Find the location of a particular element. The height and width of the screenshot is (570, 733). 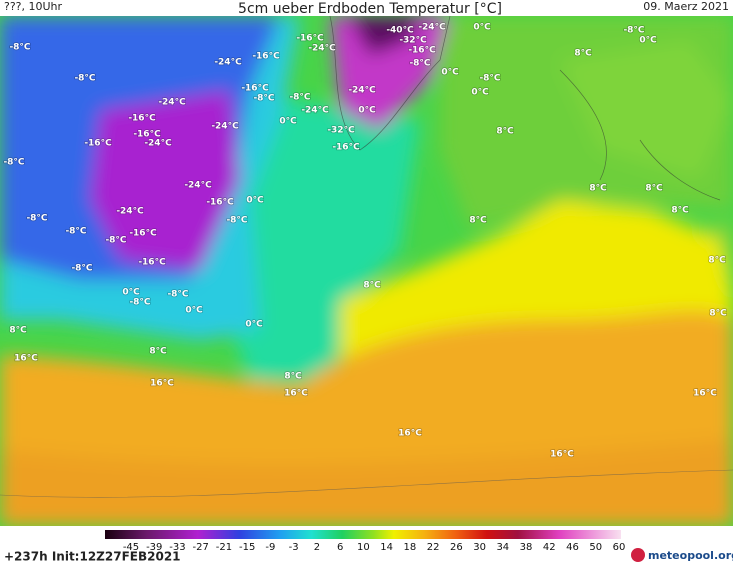

map-label: -40°C is located at coordinates (400, 31).